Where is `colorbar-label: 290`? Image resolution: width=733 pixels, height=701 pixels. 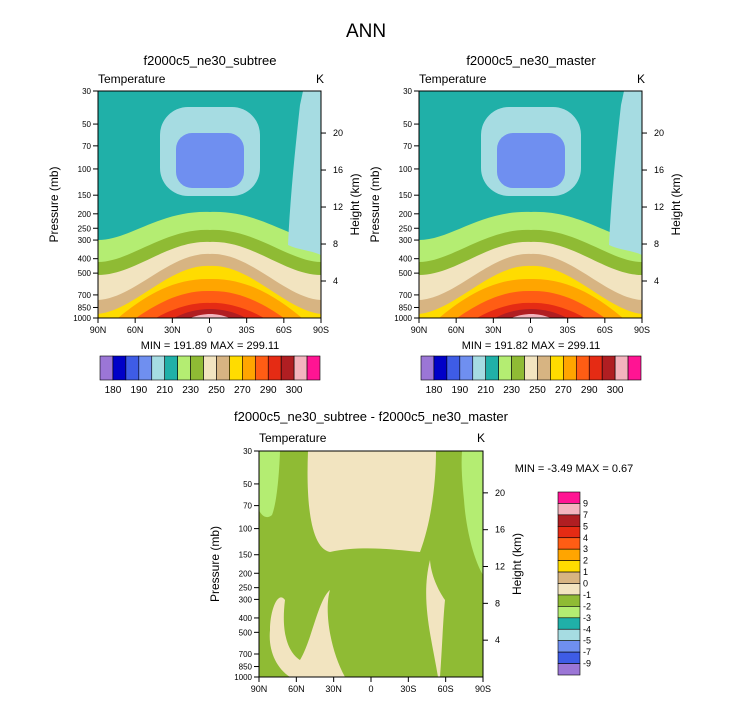 colorbar-label: 290 is located at coordinates (589, 390).